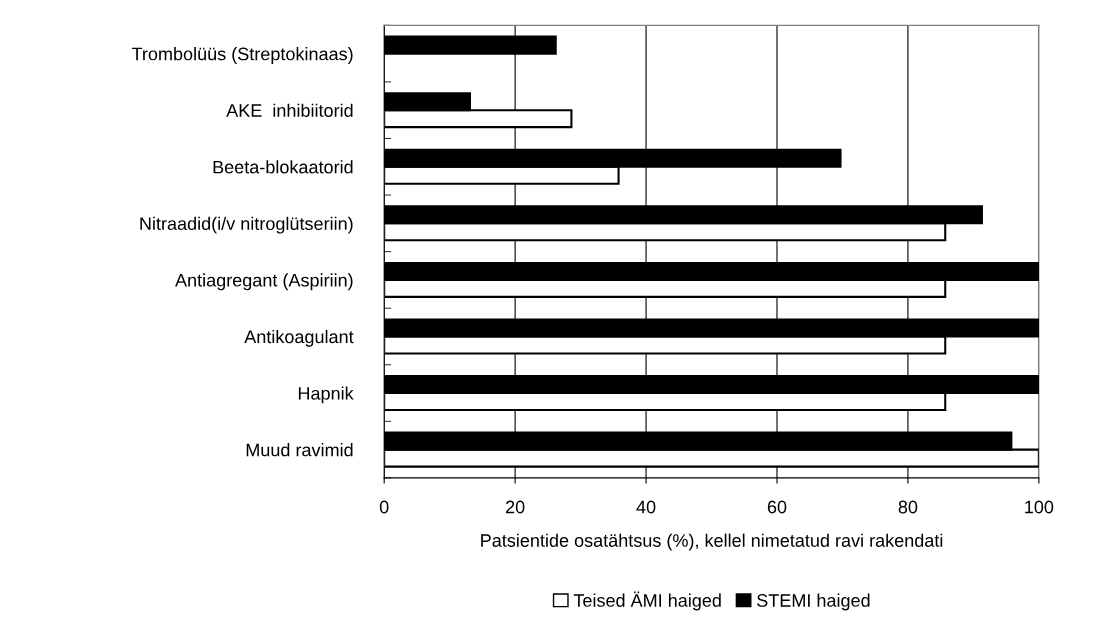  What do you see at coordinates (712, 542) in the screenshot?
I see `x-axis-title: Patsientide osatähtsus (%), kellel nimetatud ravi rakendati` at bounding box center [712, 542].